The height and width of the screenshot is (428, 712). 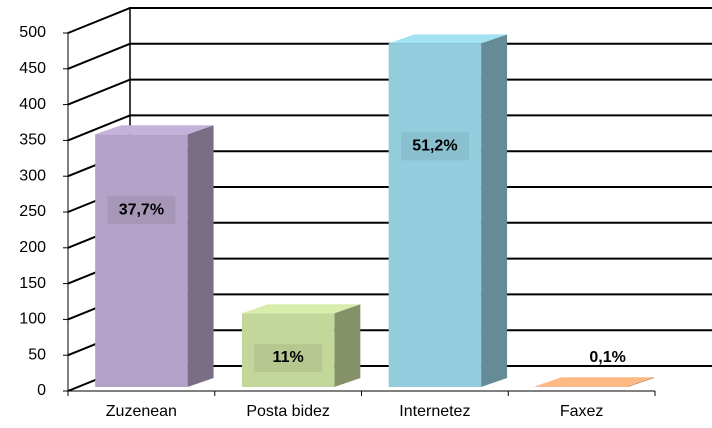 I want to click on y-tick-label: 300, so click(x=32, y=175).